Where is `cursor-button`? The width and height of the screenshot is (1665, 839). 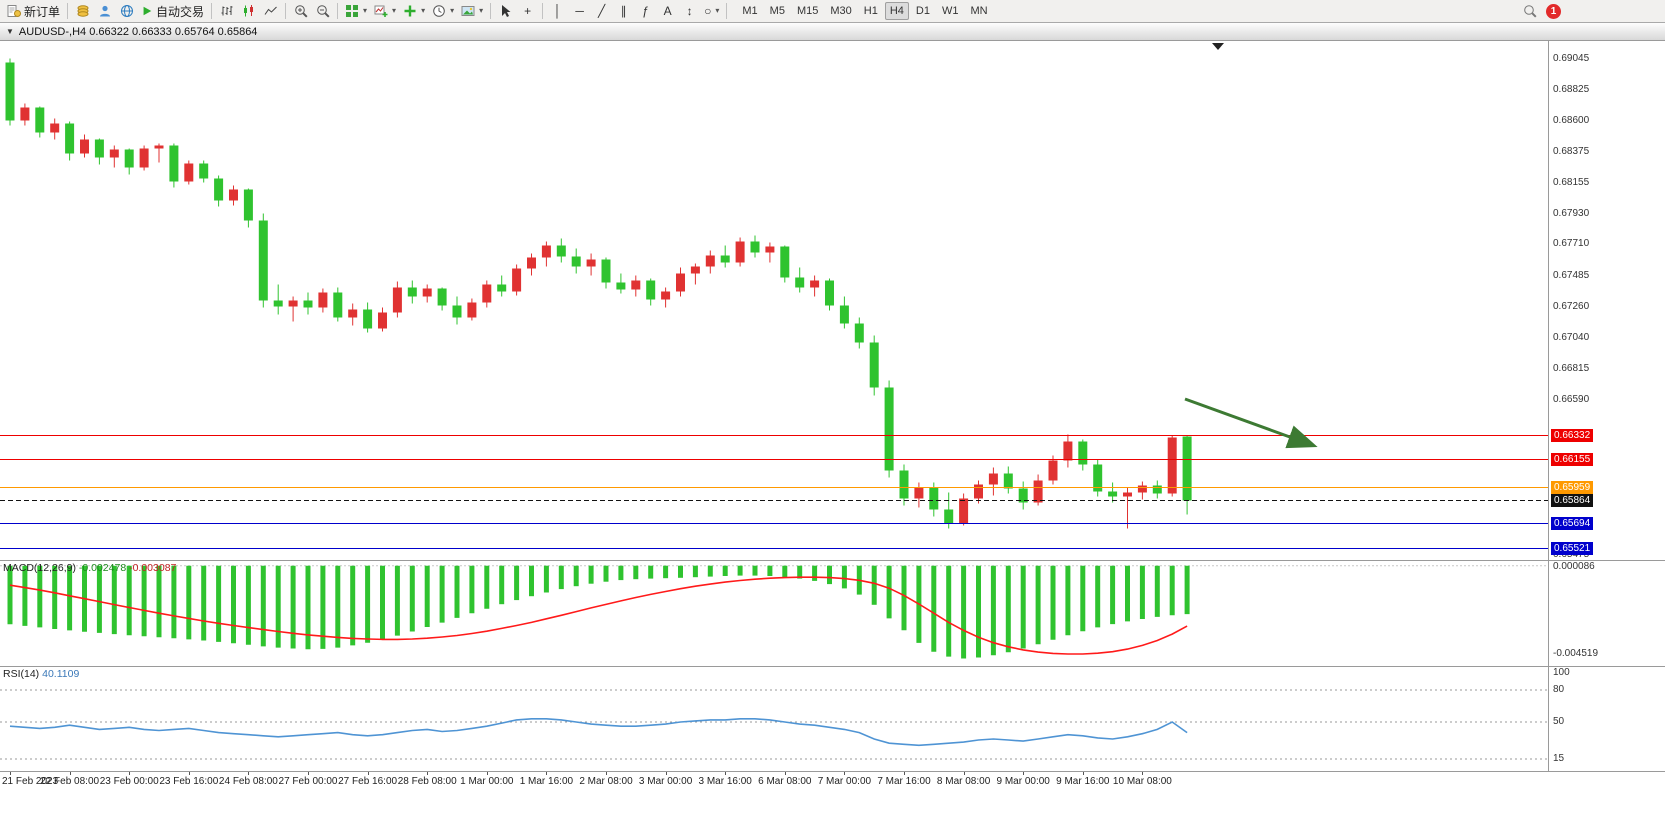
cursor-button is located at coordinates (505, 11).